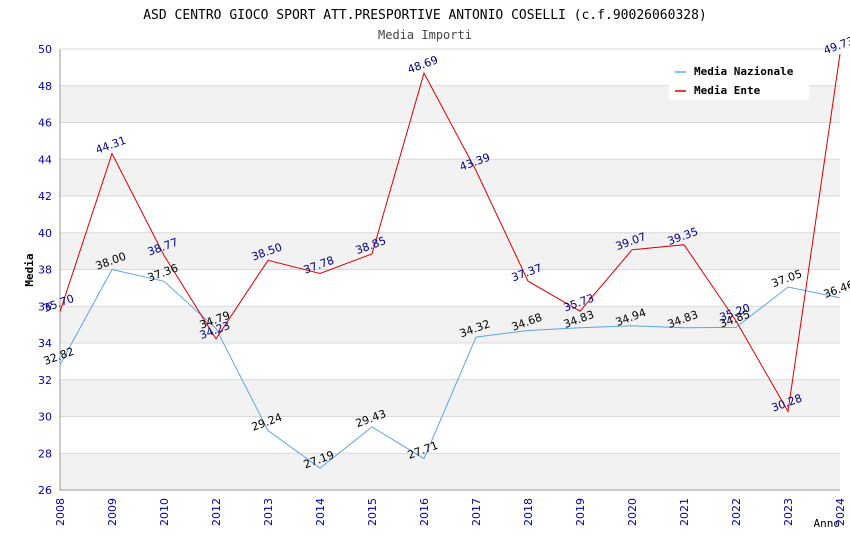  Describe the element at coordinates (45, 123) in the screenshot. I see `y-tick-label: 46` at that location.